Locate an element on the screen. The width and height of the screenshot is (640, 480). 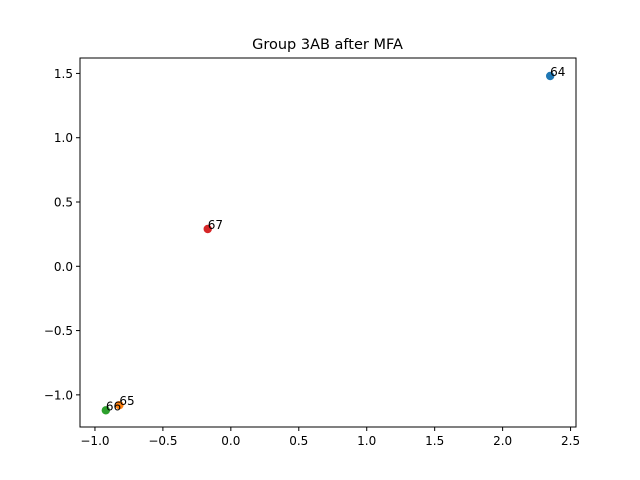
point-label-64: 64 is located at coordinates (557, 72).